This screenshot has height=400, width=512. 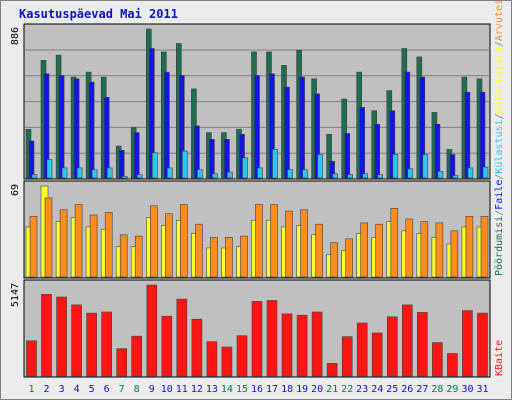 I want to click on bar-visits-Külastusi-5, so click(x=94, y=174).